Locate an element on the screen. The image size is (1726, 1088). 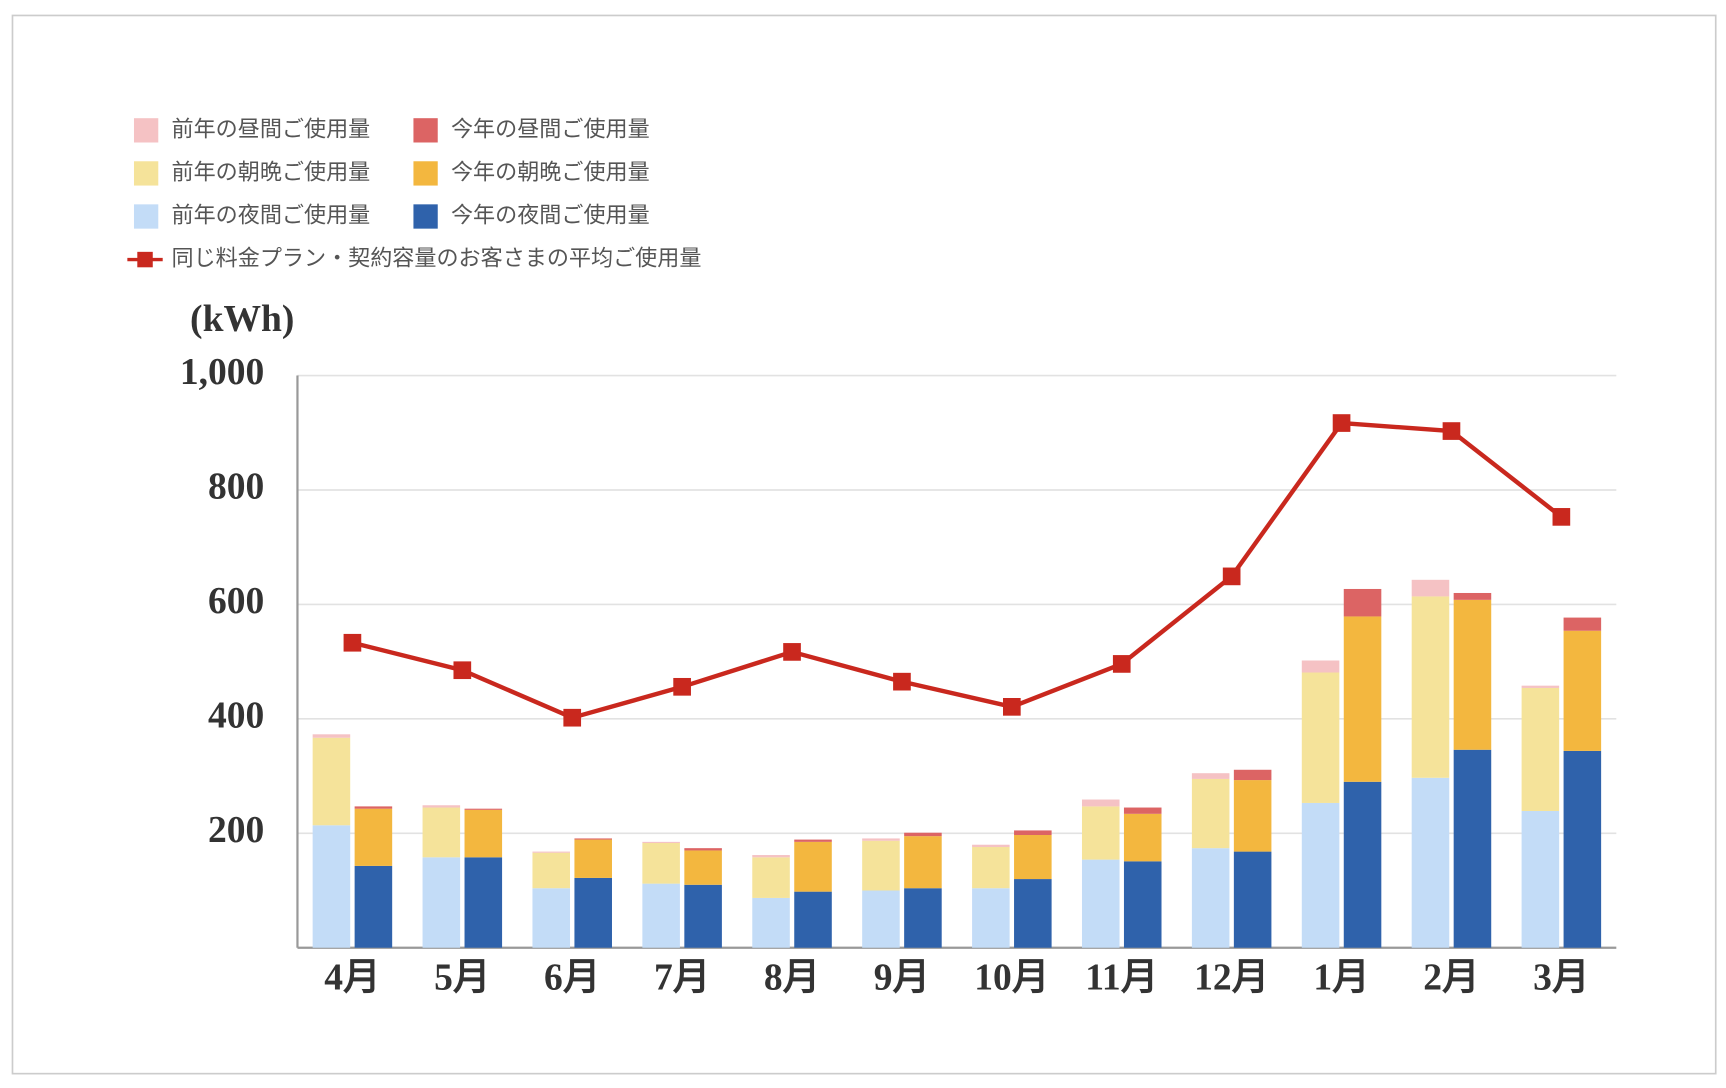
x-tick-label: 3月 is located at coordinates (1561, 977).